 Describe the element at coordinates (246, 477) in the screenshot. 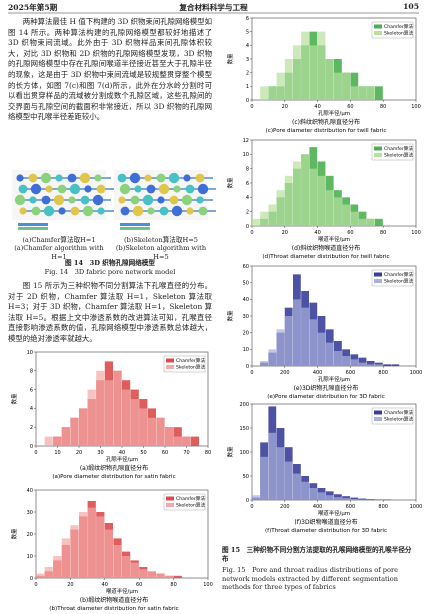

I see `y-tick-label: 50` at that location.